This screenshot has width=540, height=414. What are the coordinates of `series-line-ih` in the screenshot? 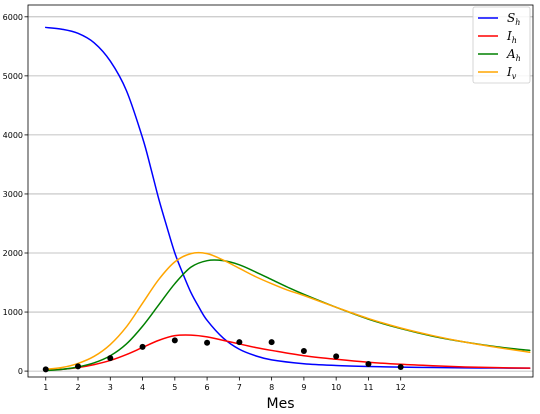 It's located at (288, 352).